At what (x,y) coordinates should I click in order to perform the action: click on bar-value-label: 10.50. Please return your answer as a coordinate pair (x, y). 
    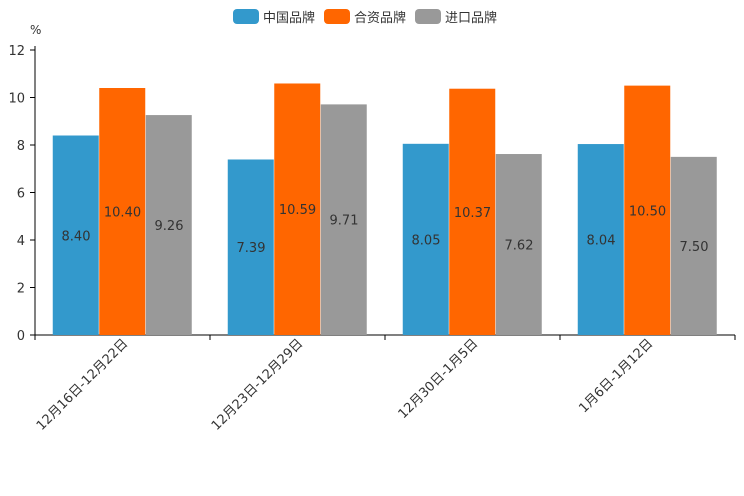
    Looking at the image, I should click on (647, 211).